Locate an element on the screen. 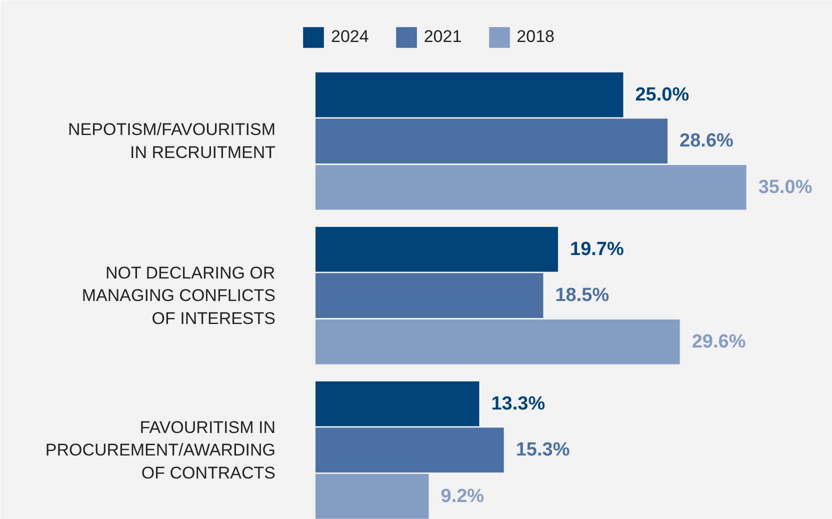 The width and height of the screenshot is (832, 519). data-label: 15.3% is located at coordinates (543, 450).